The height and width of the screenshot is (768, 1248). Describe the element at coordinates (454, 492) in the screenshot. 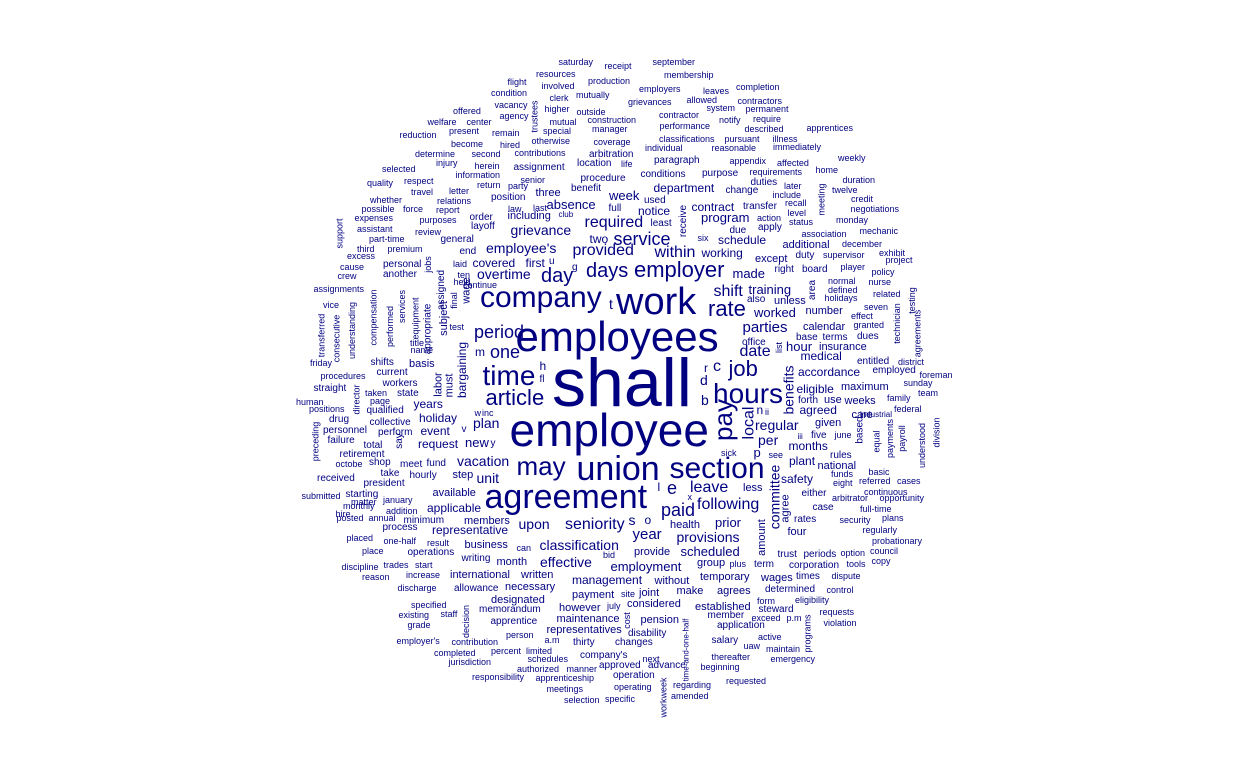

I see `cloud-word: available` at that location.